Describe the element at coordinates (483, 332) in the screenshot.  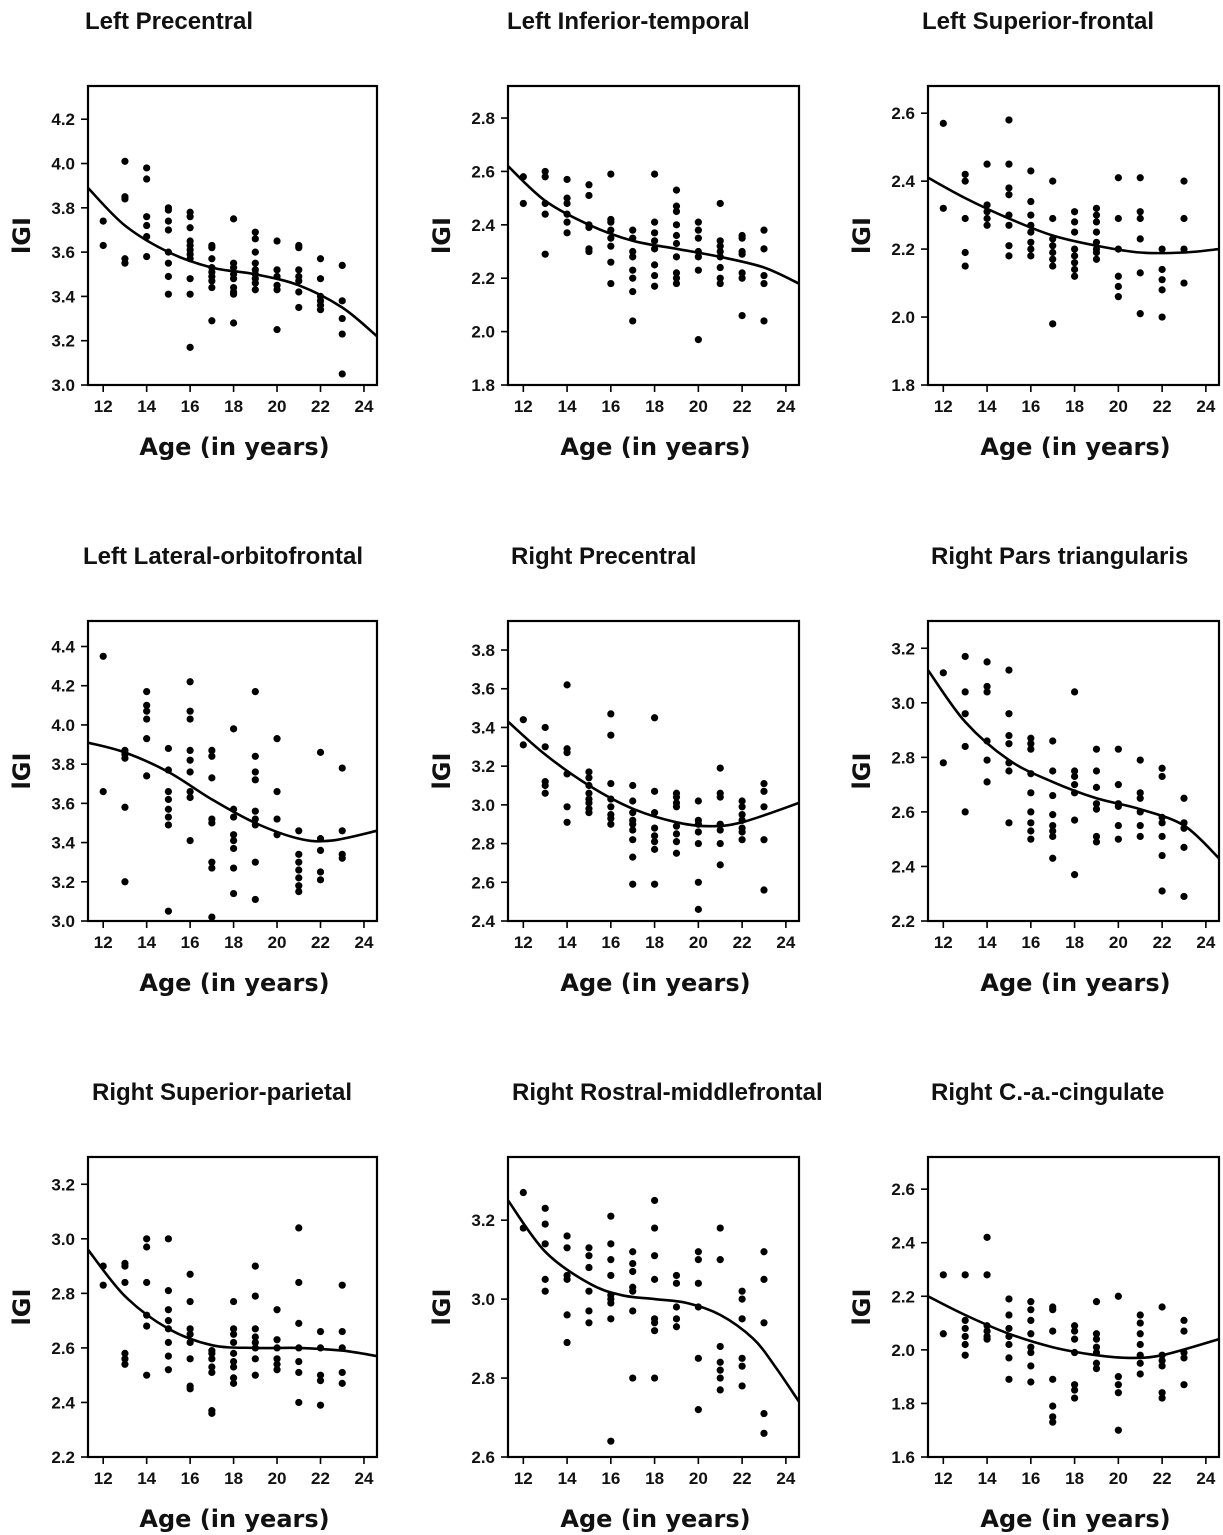
I see `y-tick-label: 2.0` at that location.